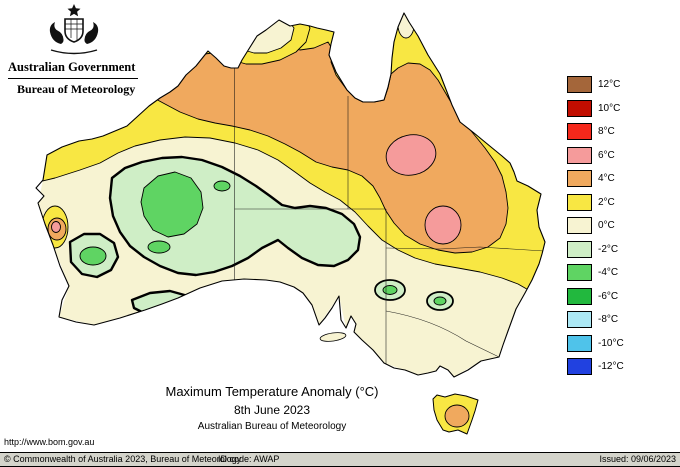 The image size is (680, 467). Describe the element at coordinates (606, 202) in the screenshot. I see `legend-label: 2°C` at that location.